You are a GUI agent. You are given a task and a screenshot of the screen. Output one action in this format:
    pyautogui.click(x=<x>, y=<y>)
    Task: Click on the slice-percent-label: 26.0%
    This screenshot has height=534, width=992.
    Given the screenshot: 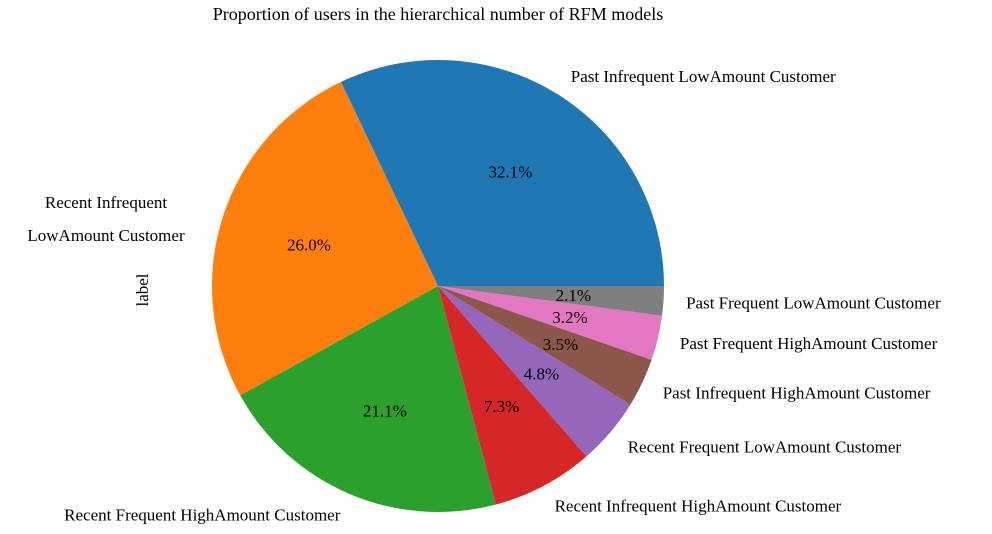 What is the action you would take?
    pyautogui.click(x=309, y=245)
    